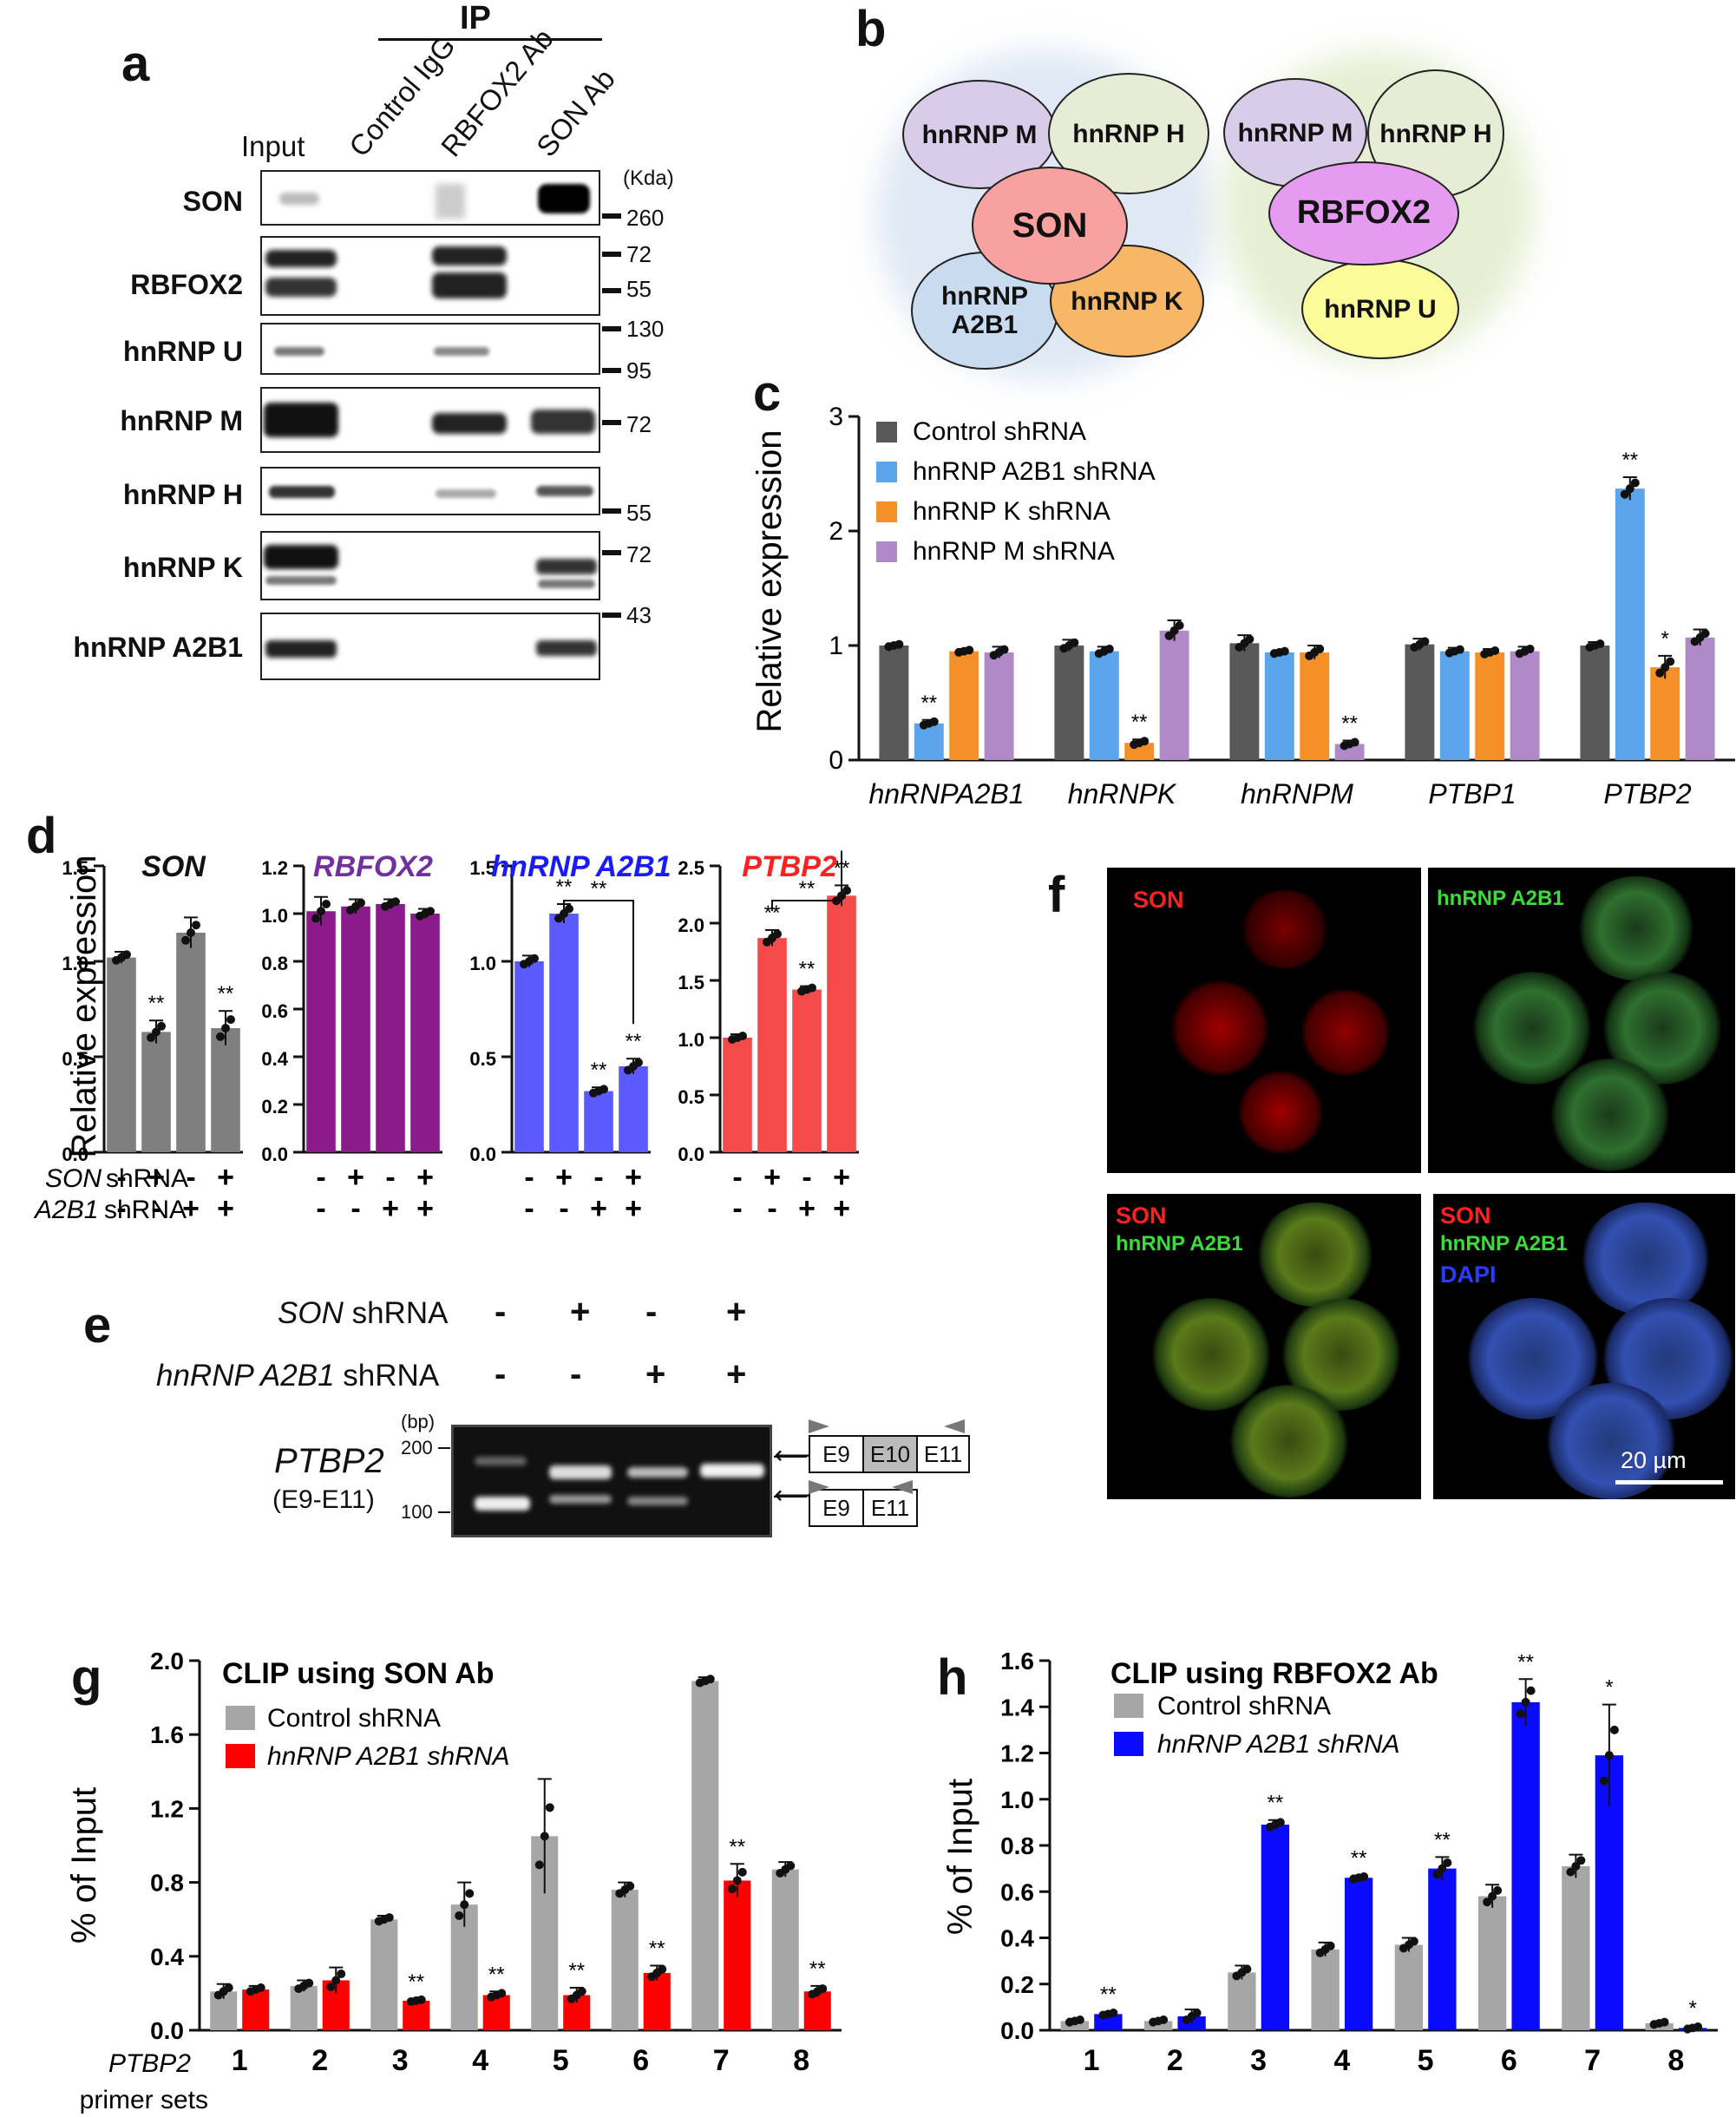 The image size is (1736, 2117). What do you see at coordinates (793, 1495) in the screenshot?
I see `e-arrow-short: ⟵` at bounding box center [793, 1495].